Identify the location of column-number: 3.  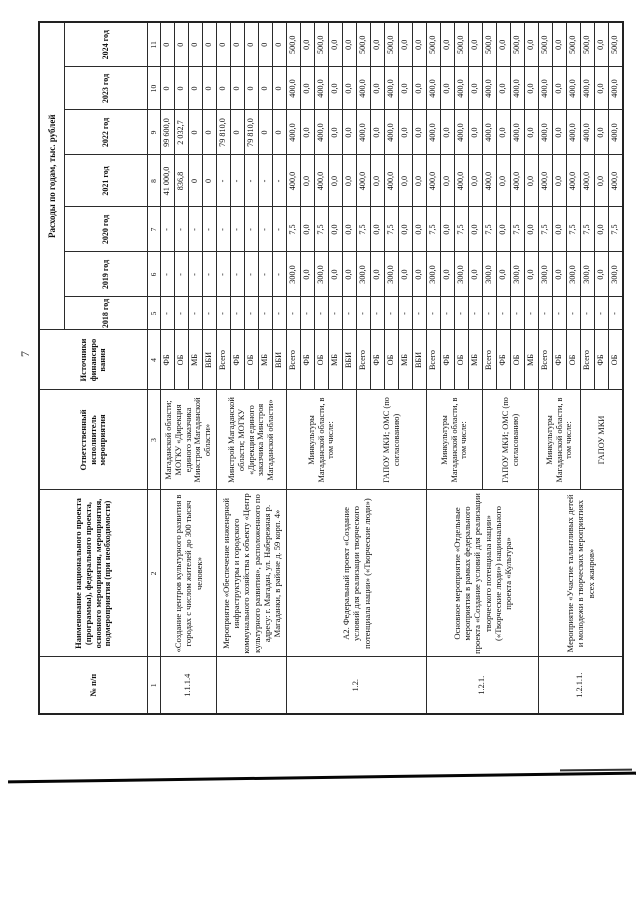
(154, 440).